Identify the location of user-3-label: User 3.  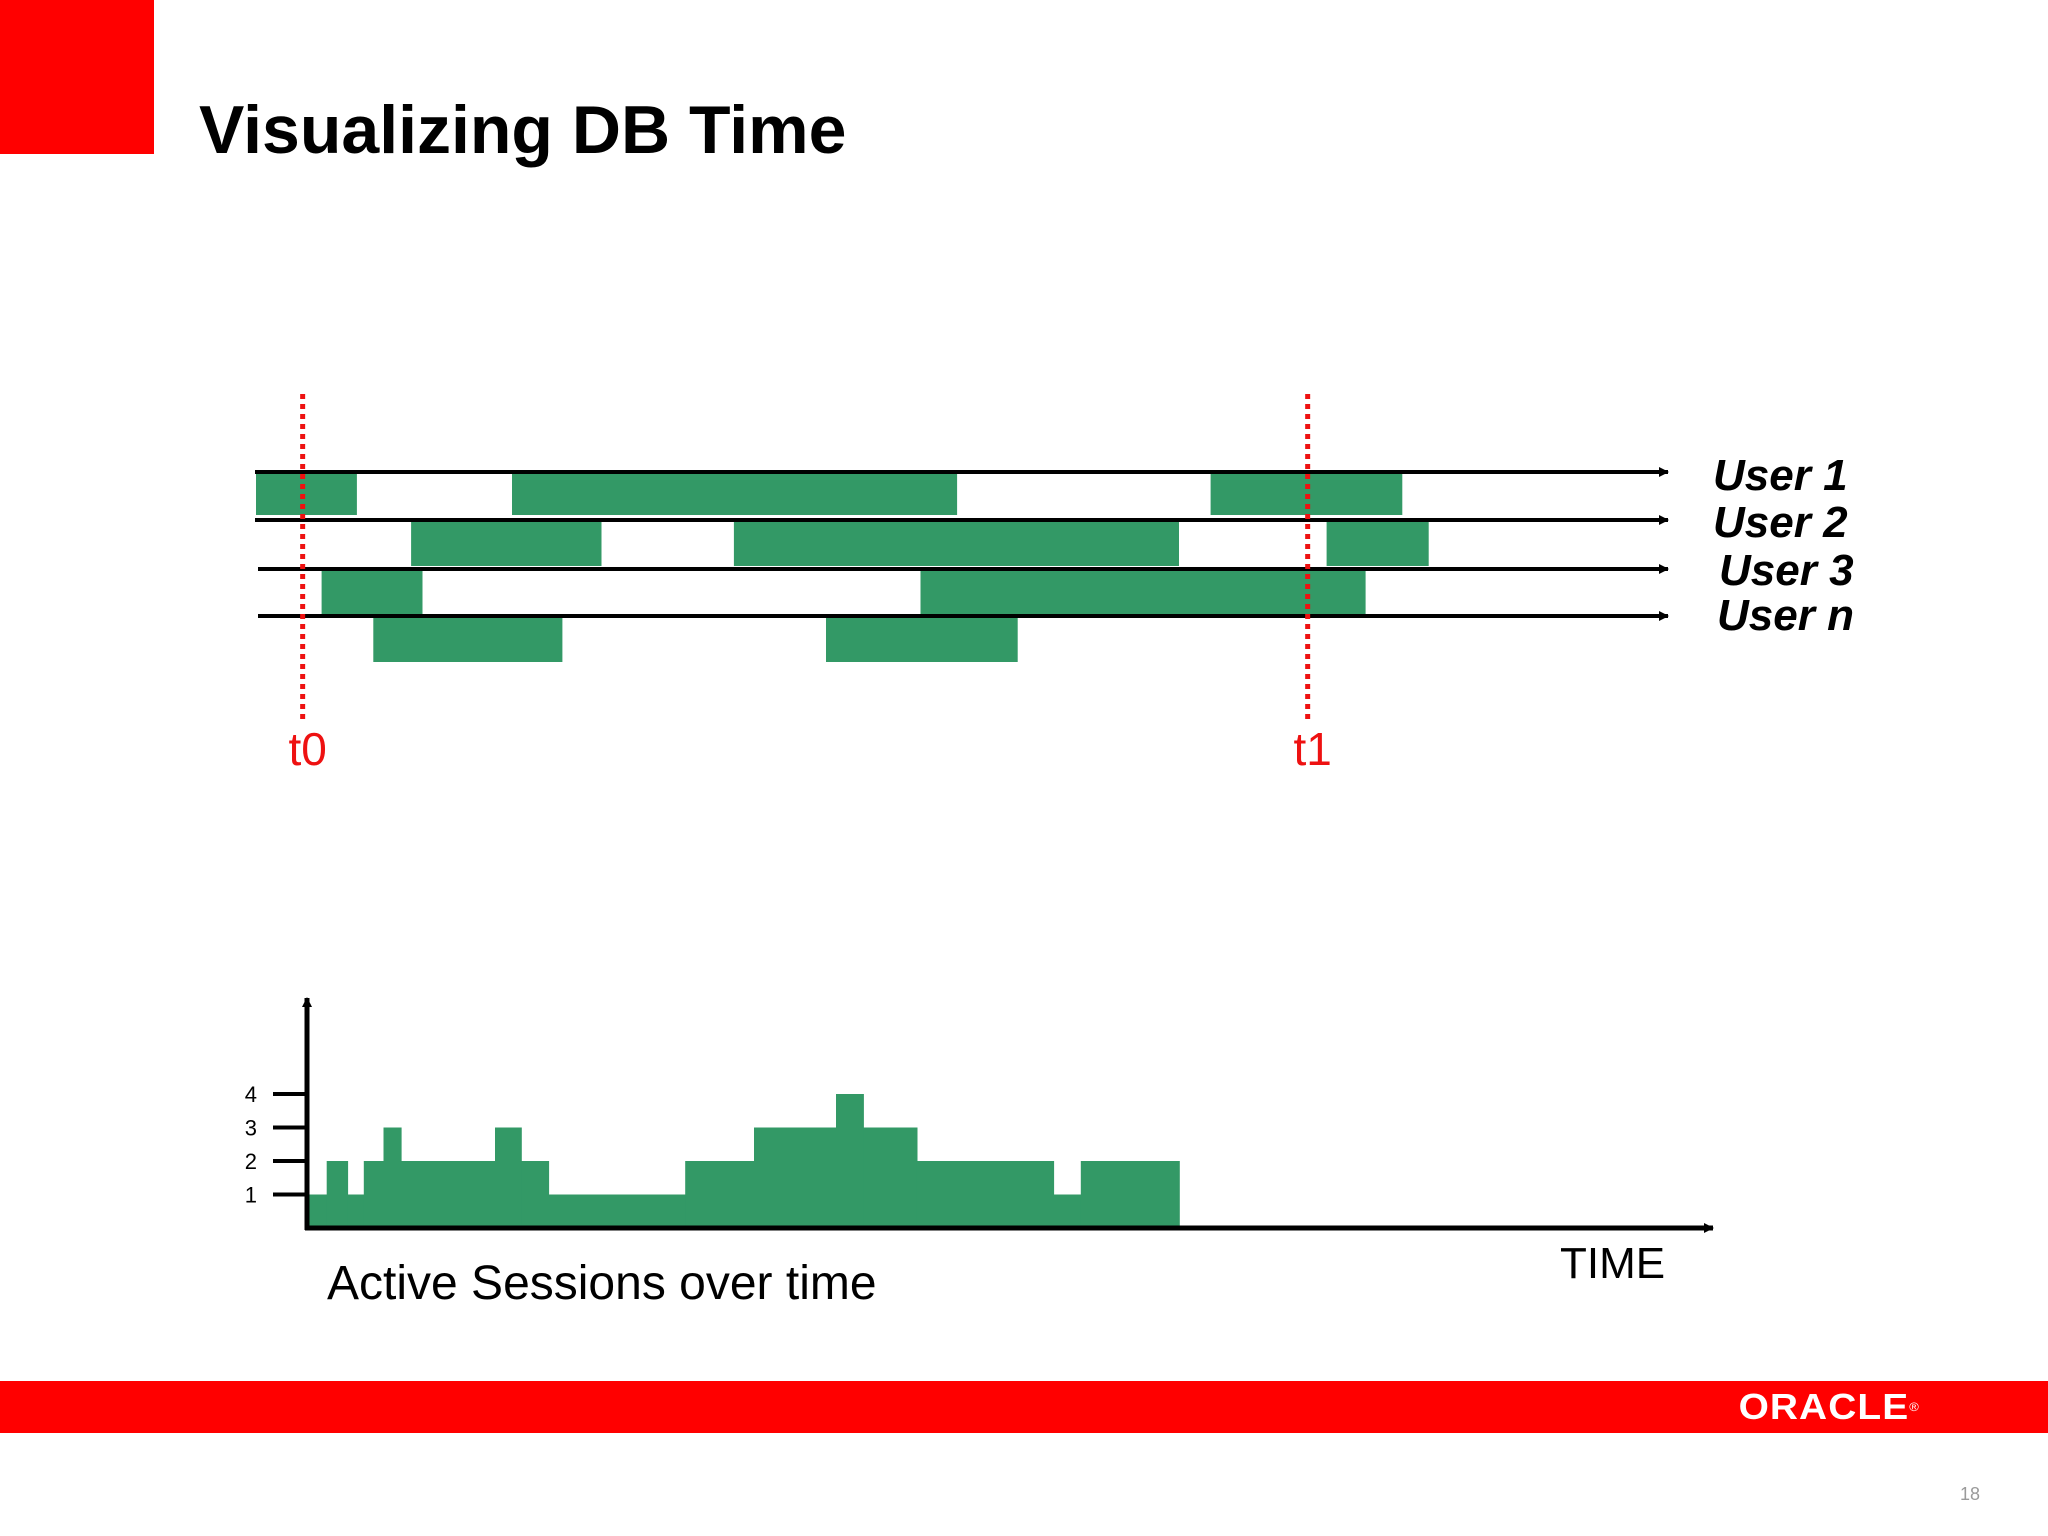
(1786, 570).